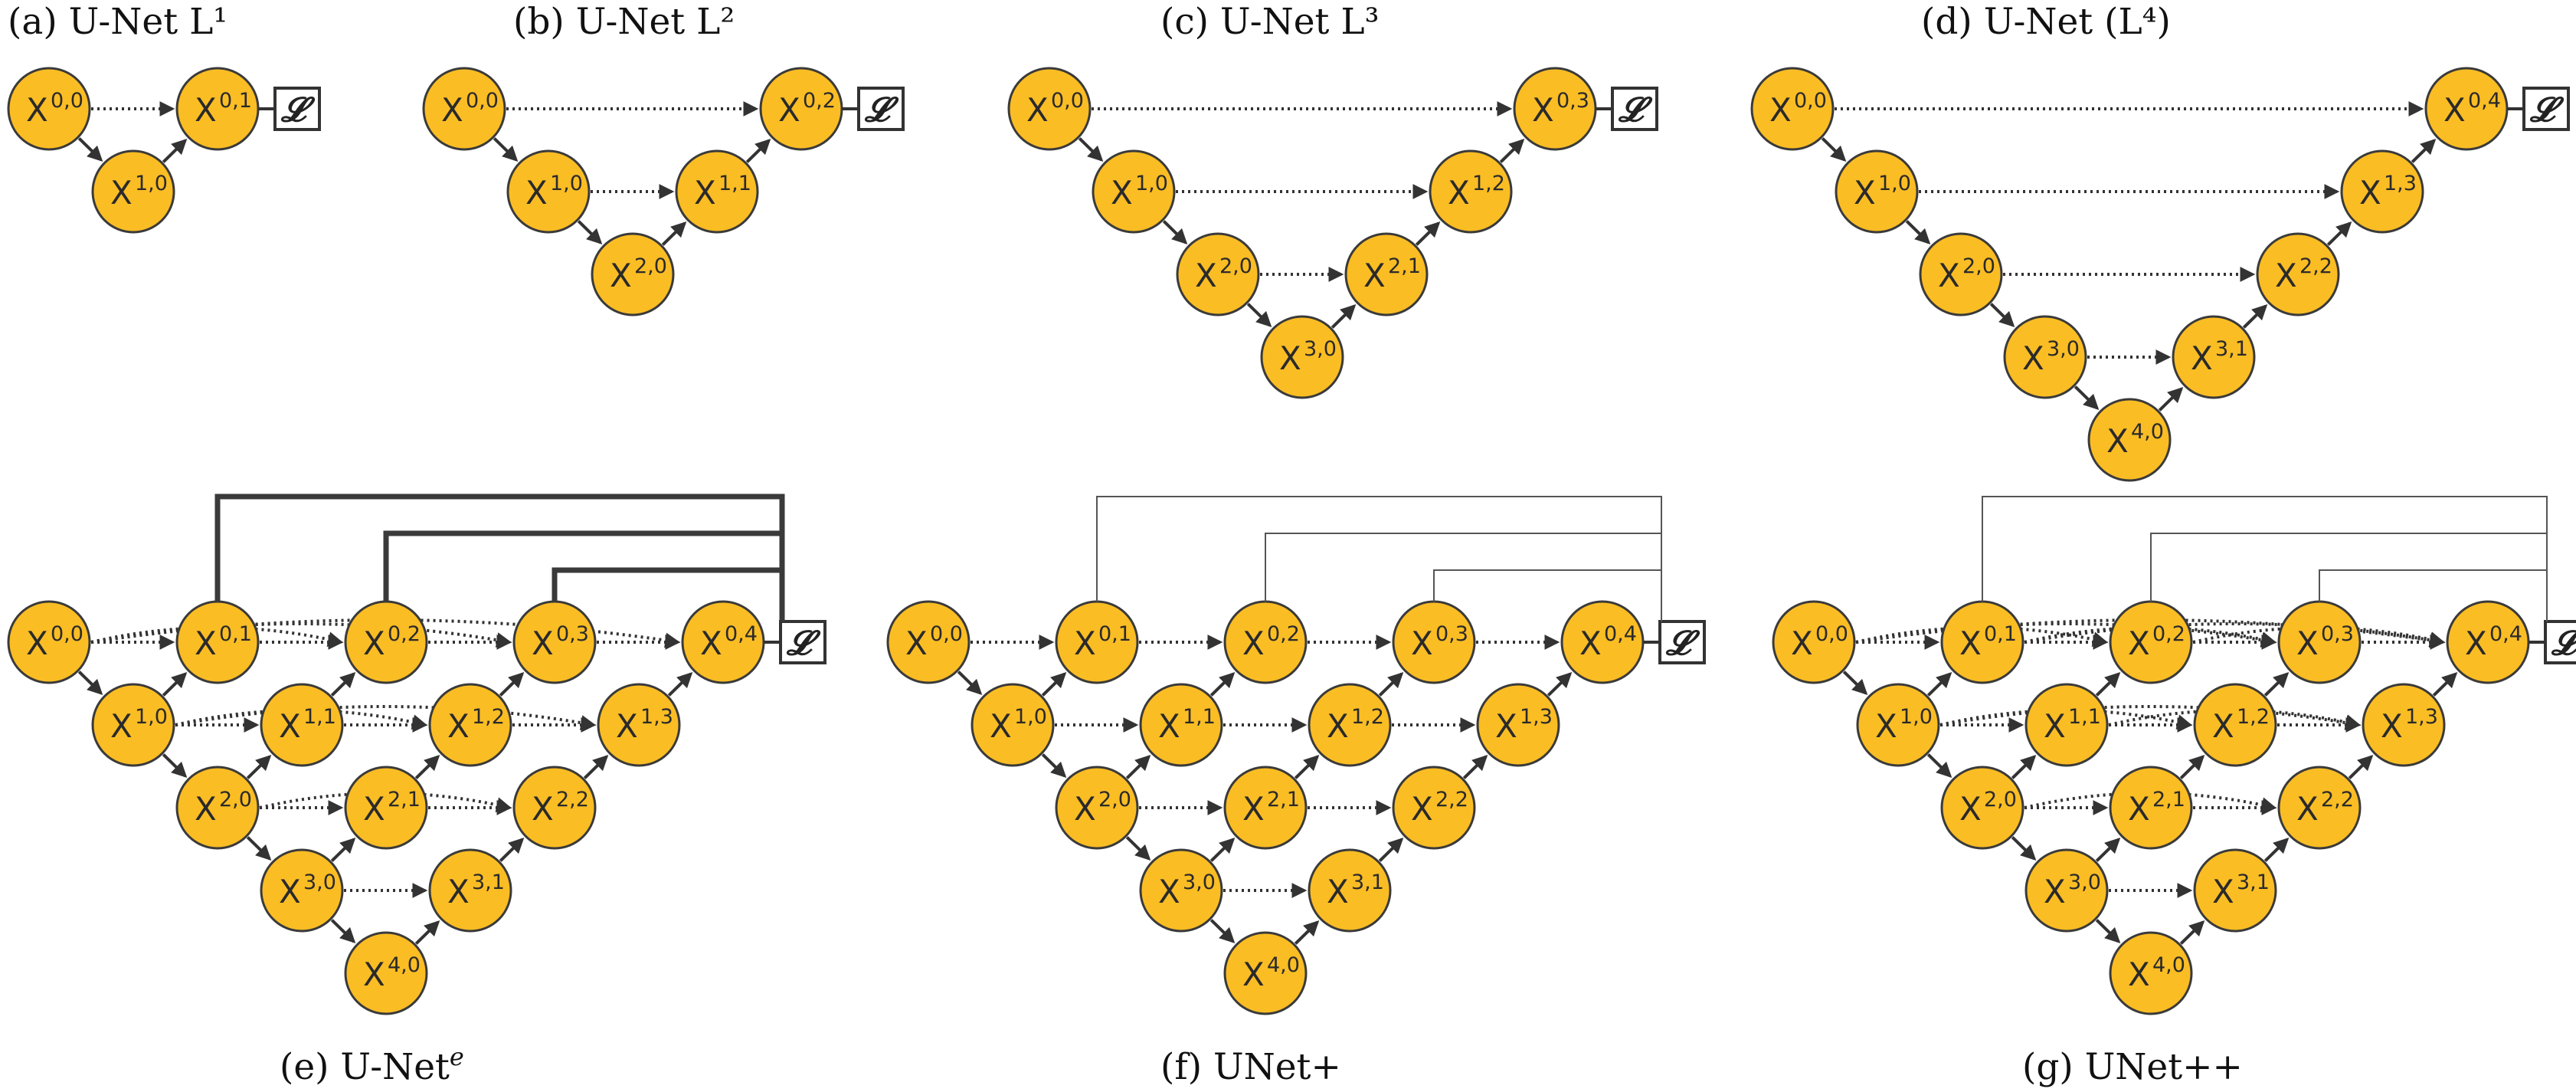 The width and height of the screenshot is (2576, 1092). Describe the element at coordinates (49, 109) in the screenshot. I see `node-a-x0-0: X 0,0` at that location.